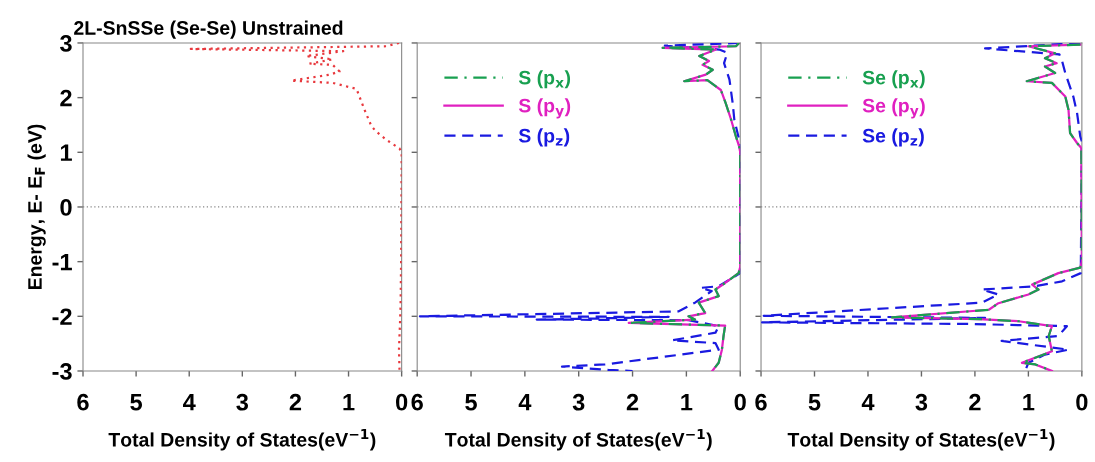 The height and width of the screenshot is (462, 1095). What do you see at coordinates (208, 29) in the screenshot?
I see `chart-title: 2L-SnSSe (Se-Se) Unstrained` at bounding box center [208, 29].